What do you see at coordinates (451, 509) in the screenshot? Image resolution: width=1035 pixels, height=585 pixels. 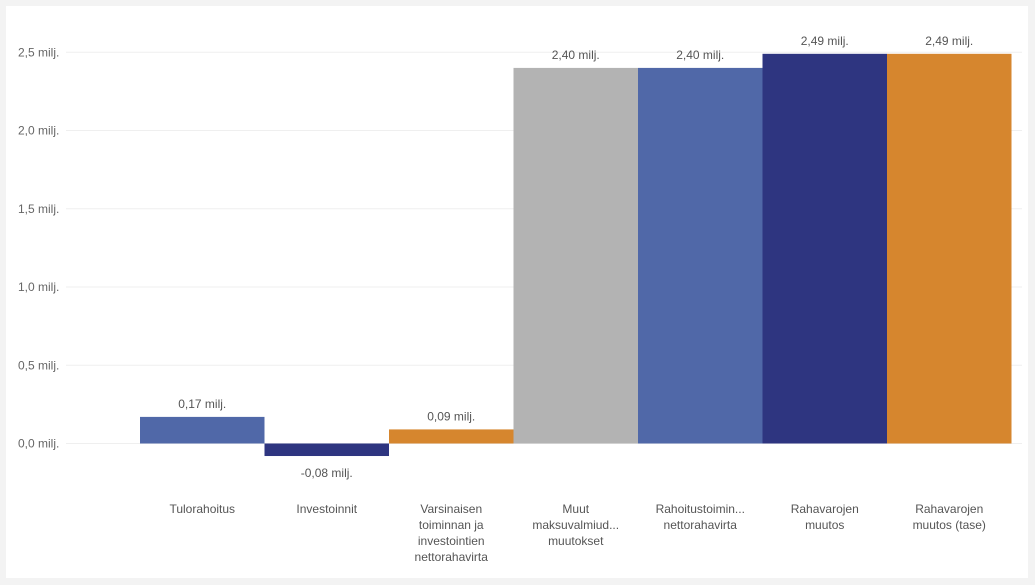 I see `category-label-line: Varsinaisen` at bounding box center [451, 509].